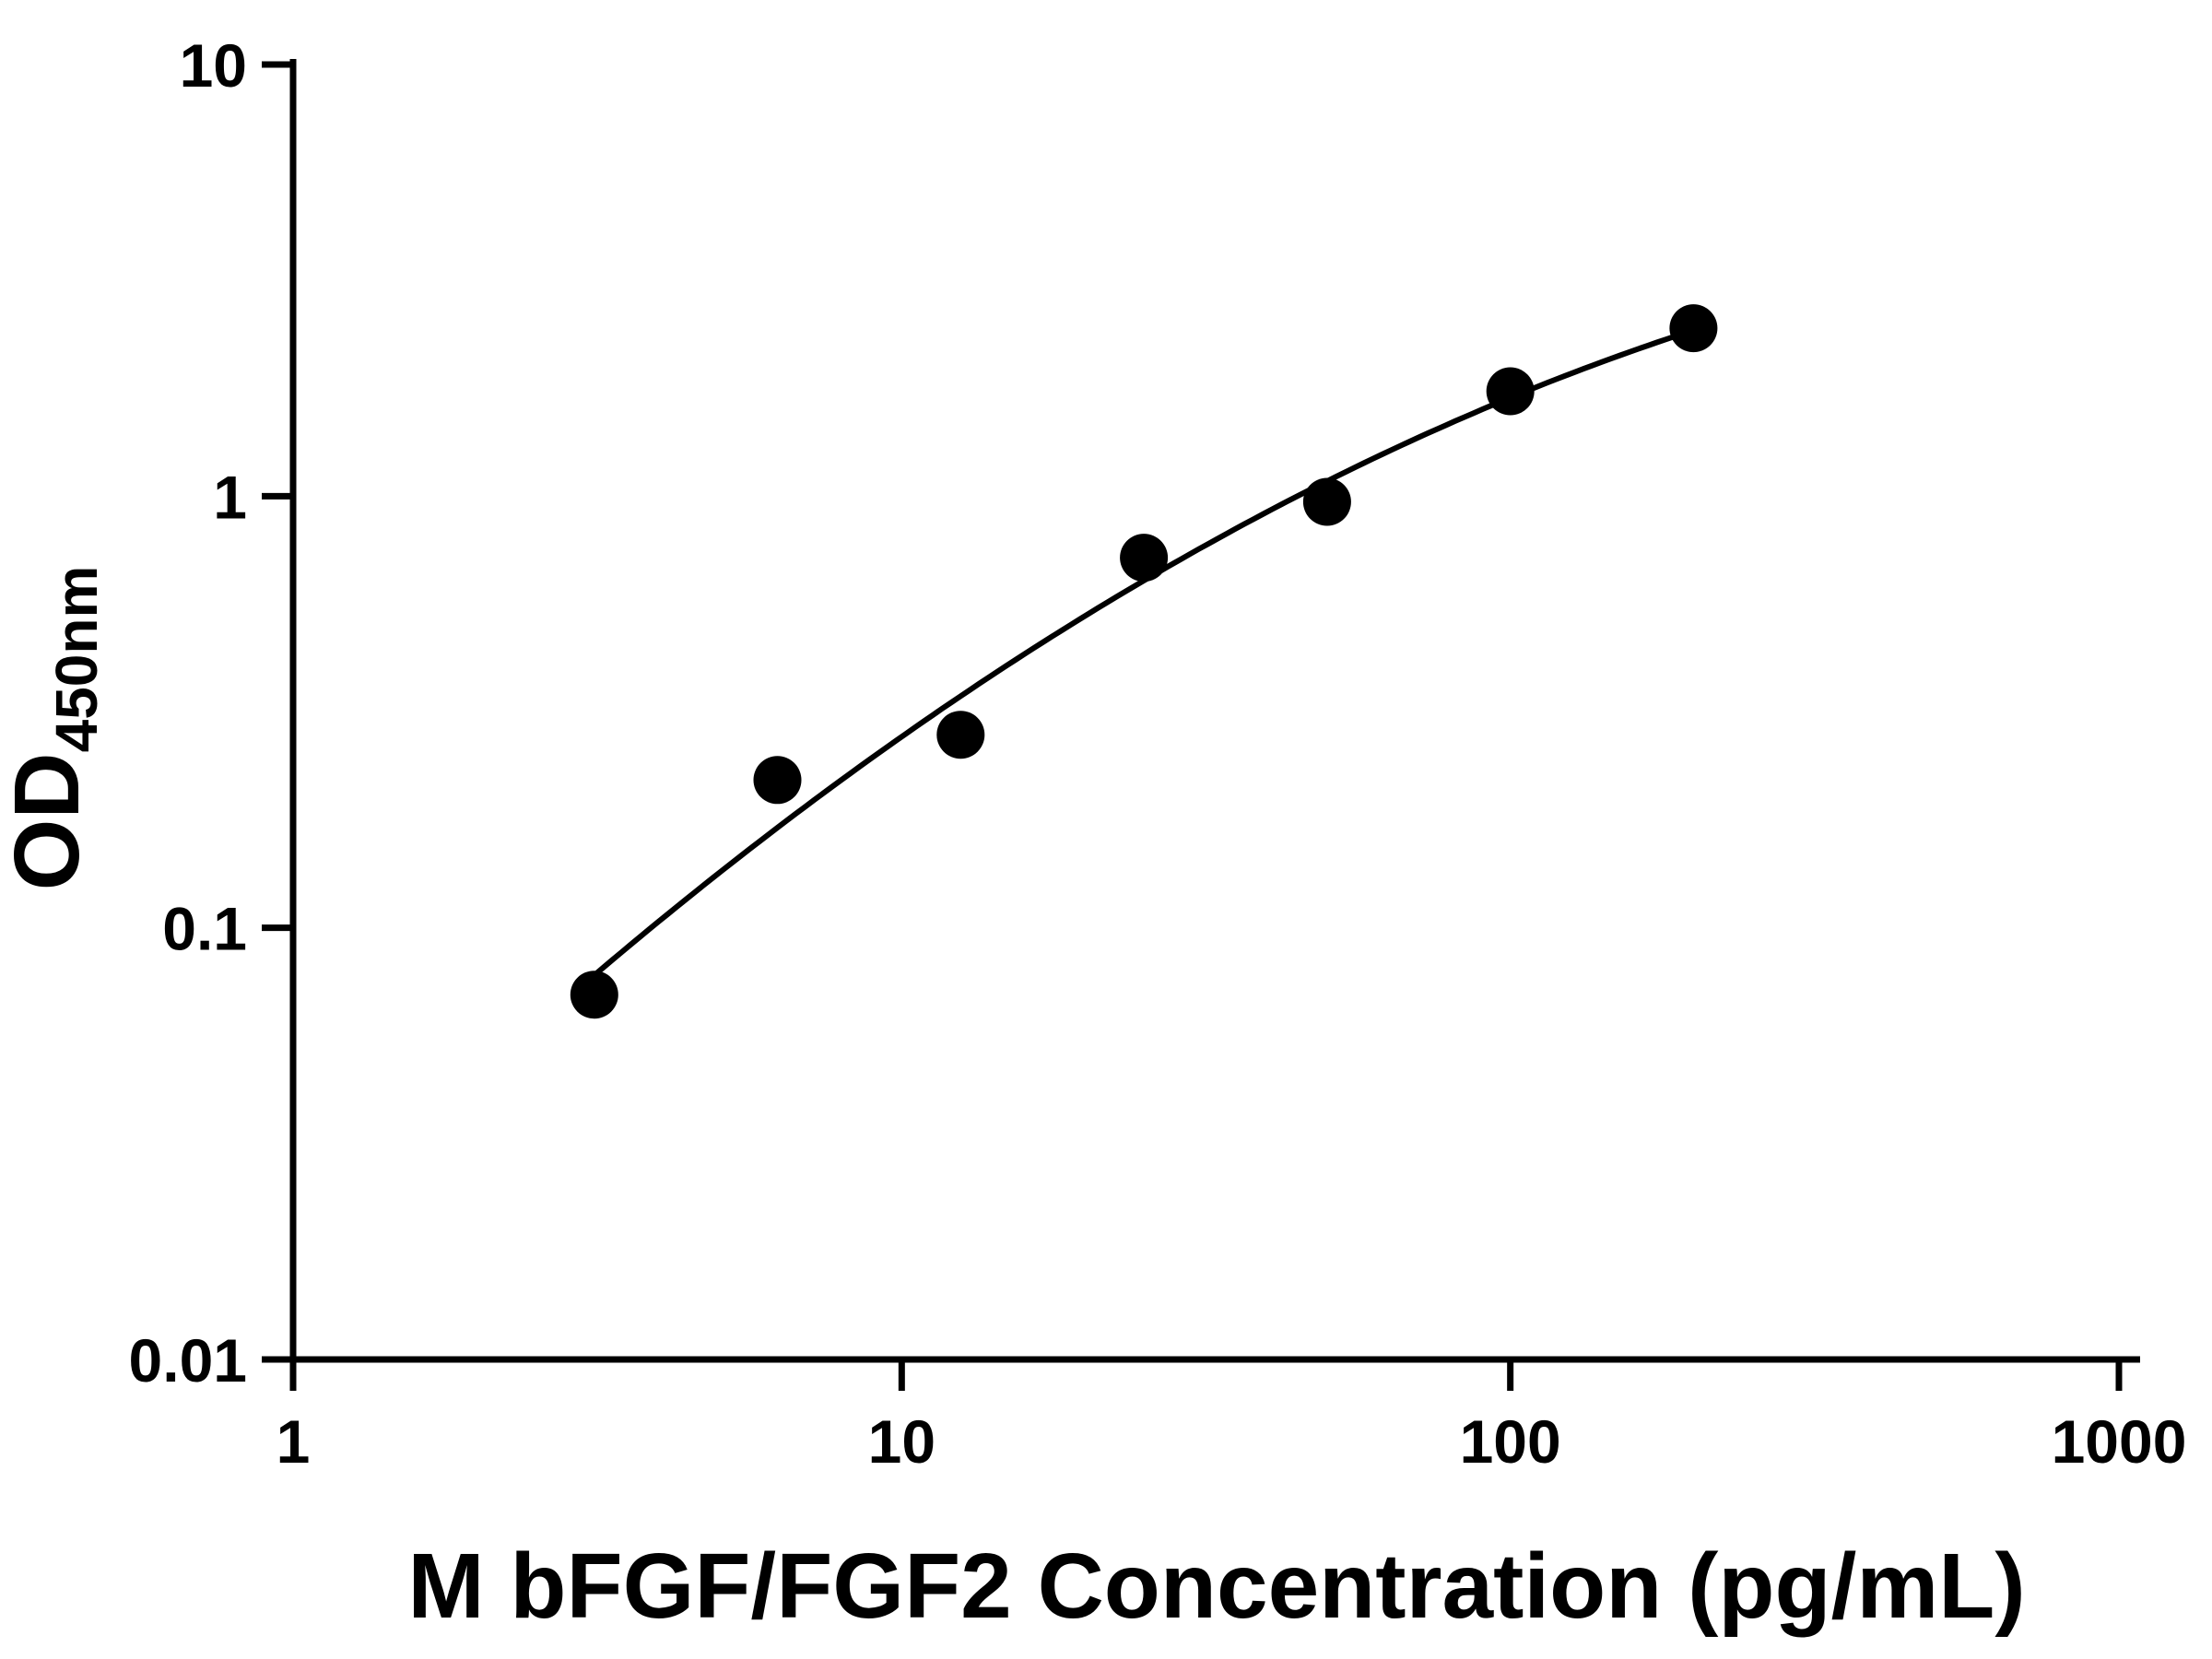  What do you see at coordinates (901, 1441) in the screenshot?
I see `x-axis-tick-label: 10` at bounding box center [901, 1441].